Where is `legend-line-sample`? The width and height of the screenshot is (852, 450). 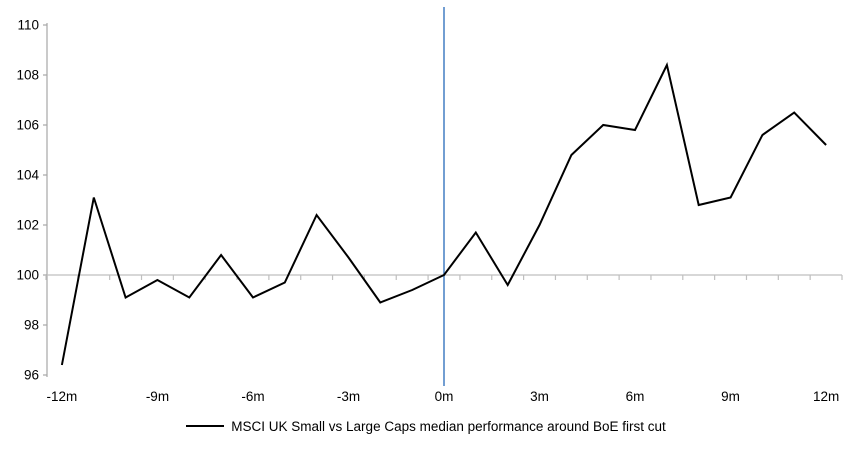
legend-line-sample is located at coordinates (205, 426).